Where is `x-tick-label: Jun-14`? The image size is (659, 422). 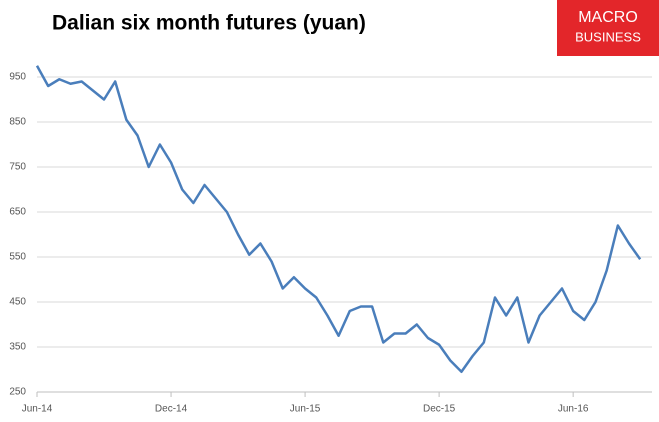
x-tick-label: Jun-14 is located at coordinates (37, 409).